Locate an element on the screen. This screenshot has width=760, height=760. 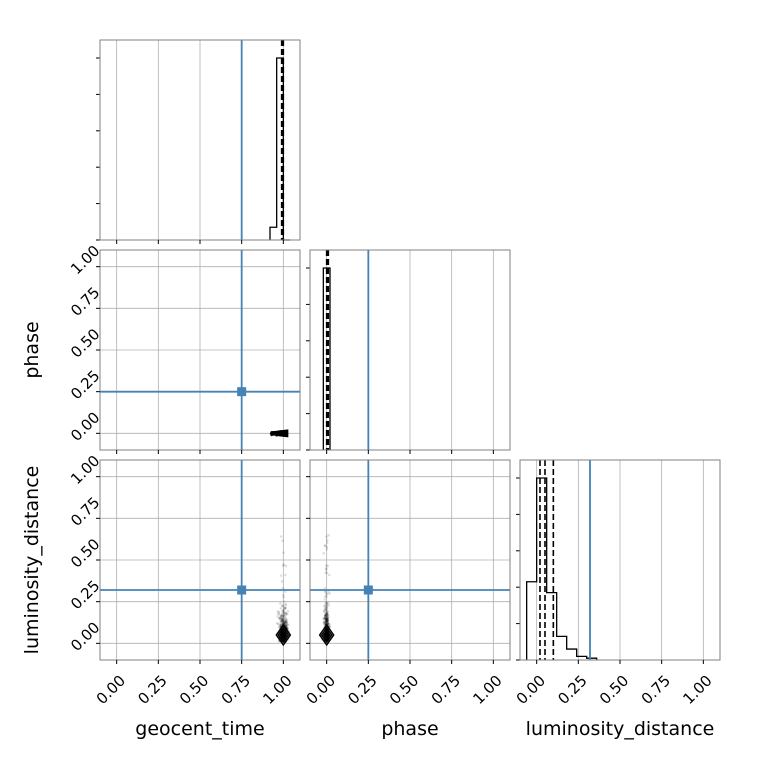
y-tick-label: 0.75 is located at coordinates (85, 511).